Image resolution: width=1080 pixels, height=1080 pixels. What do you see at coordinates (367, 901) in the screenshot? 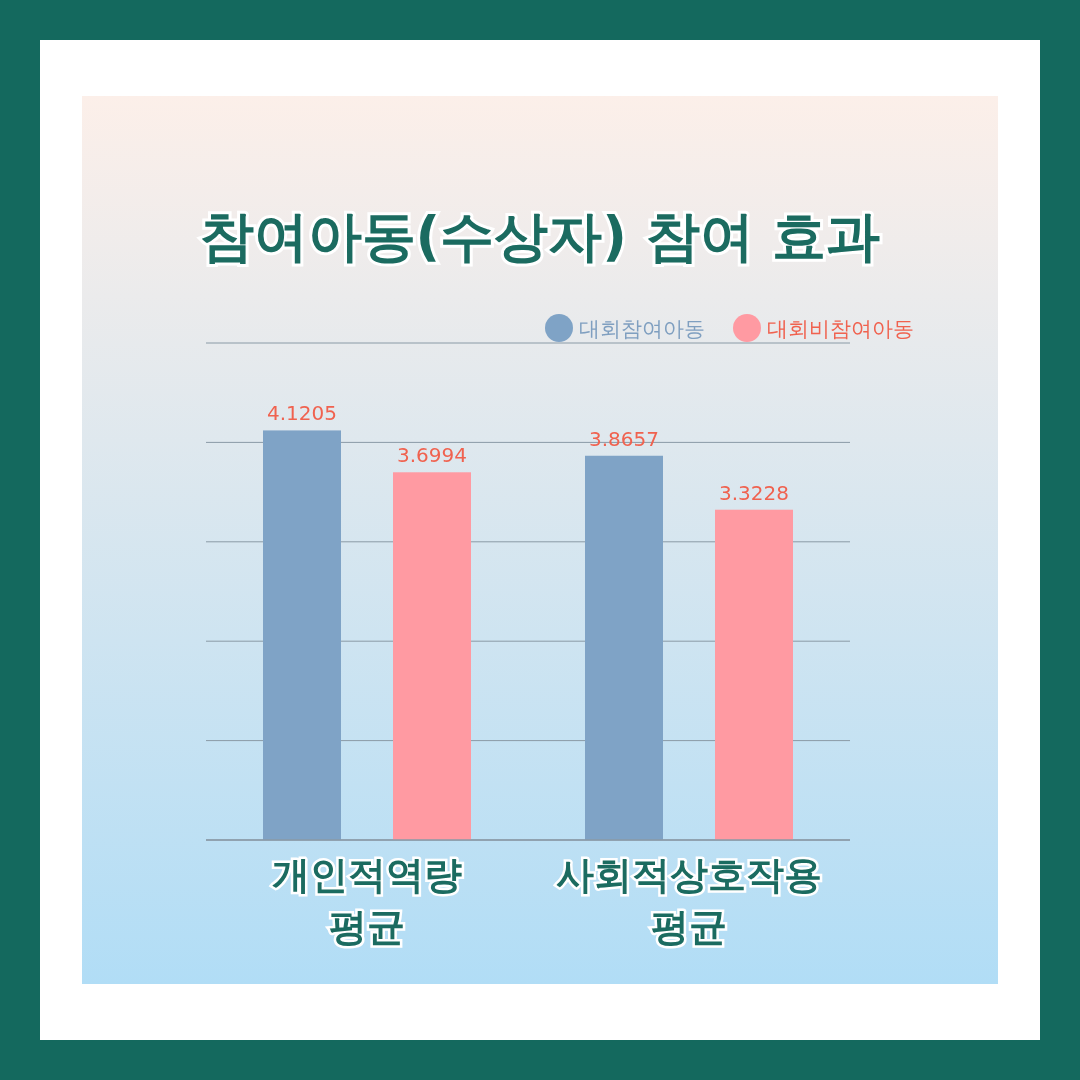
I see `x-tick-label: 개인적역량 평균` at bounding box center [367, 901].